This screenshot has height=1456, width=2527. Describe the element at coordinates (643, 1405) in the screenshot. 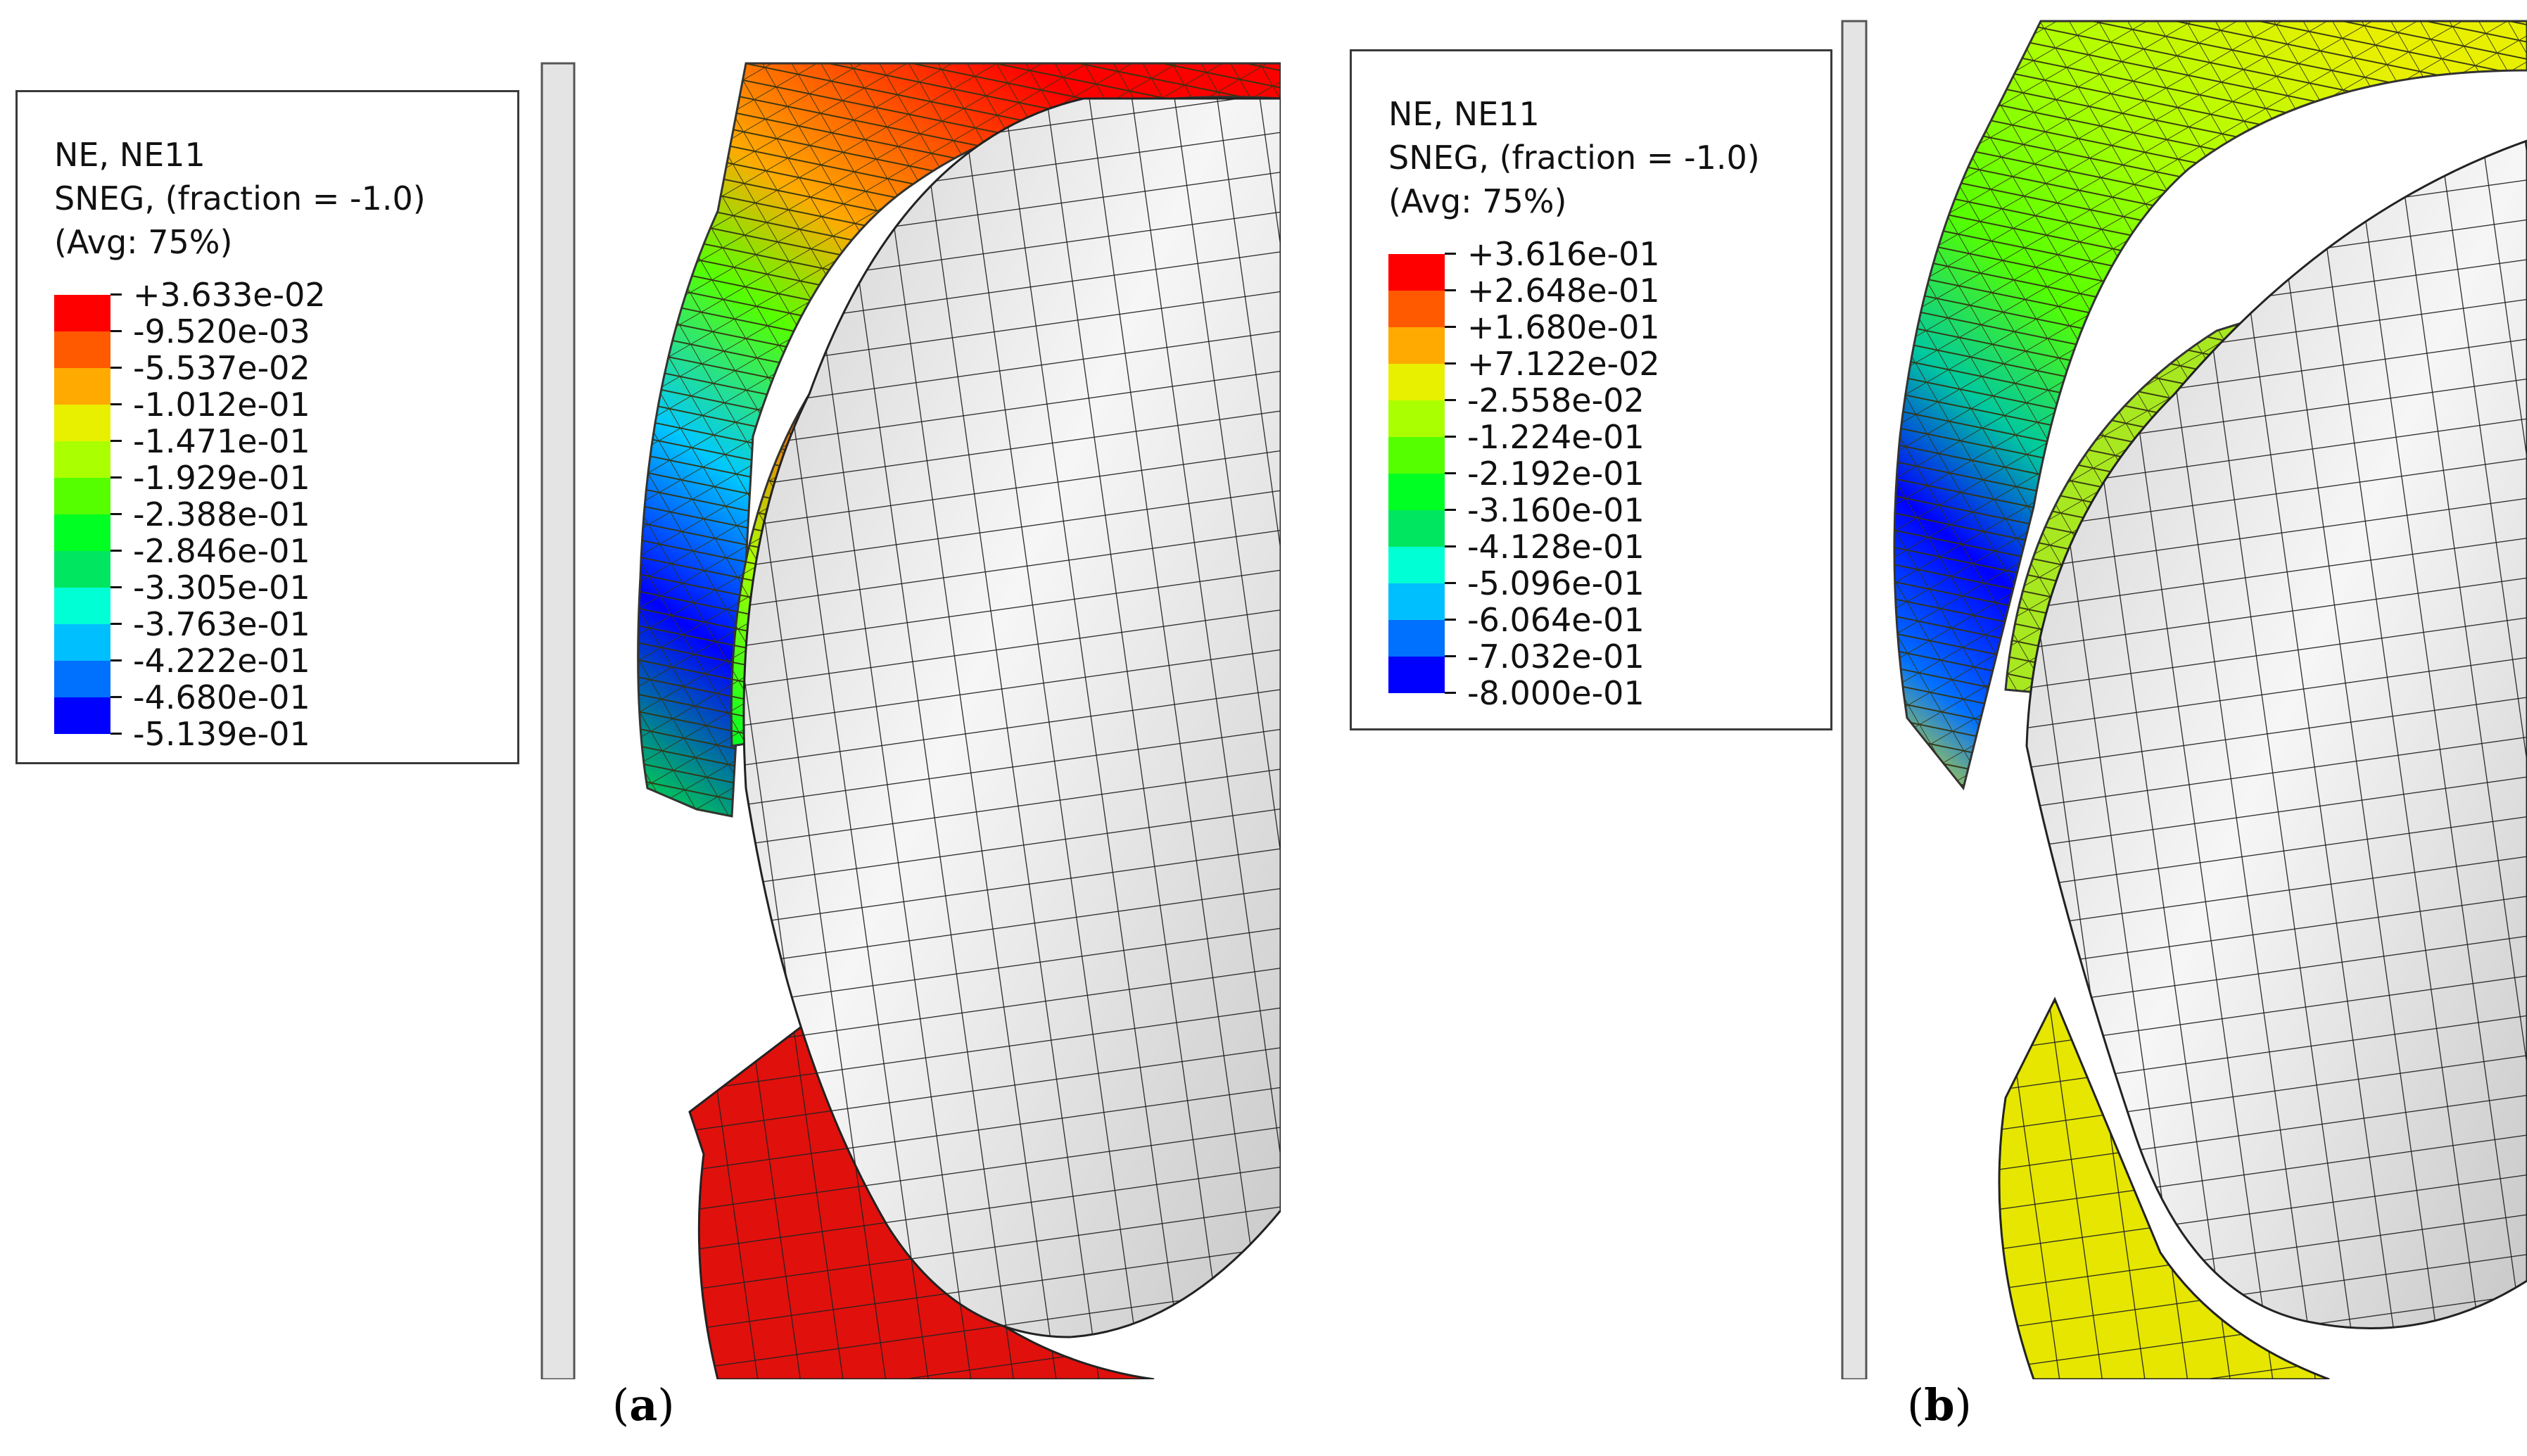

I see `caption-label: a` at that location.